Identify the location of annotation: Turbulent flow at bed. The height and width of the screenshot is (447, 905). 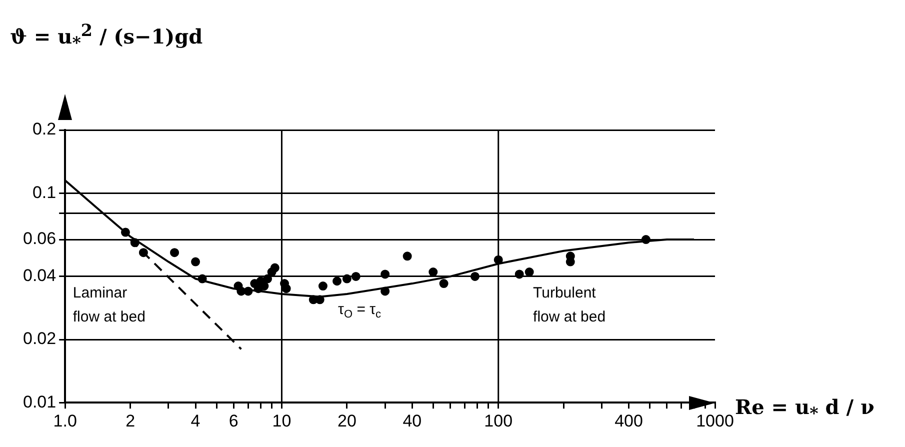
(569, 305).